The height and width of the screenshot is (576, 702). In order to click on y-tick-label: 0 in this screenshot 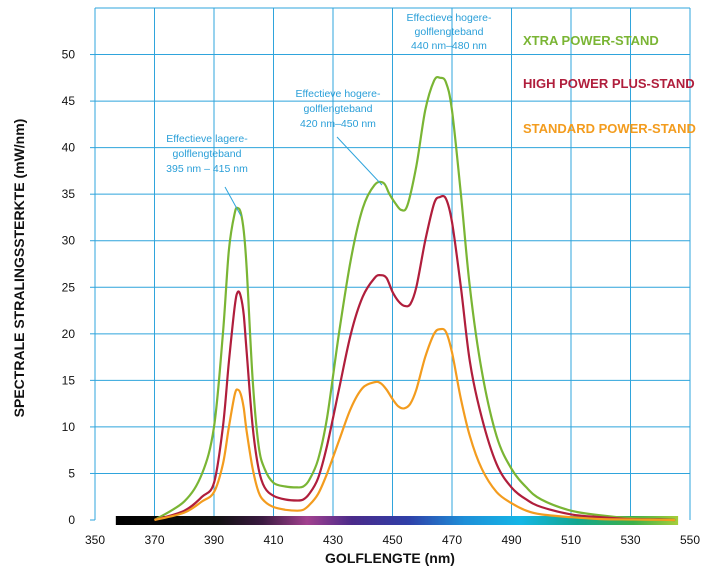, I will do `click(71, 520)`.